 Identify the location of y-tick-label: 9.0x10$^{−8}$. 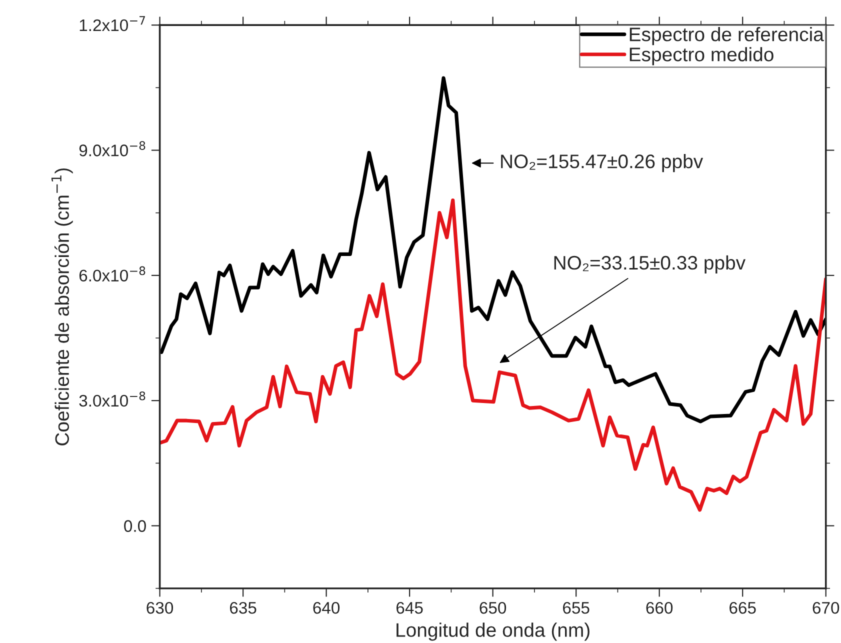
(112, 148).